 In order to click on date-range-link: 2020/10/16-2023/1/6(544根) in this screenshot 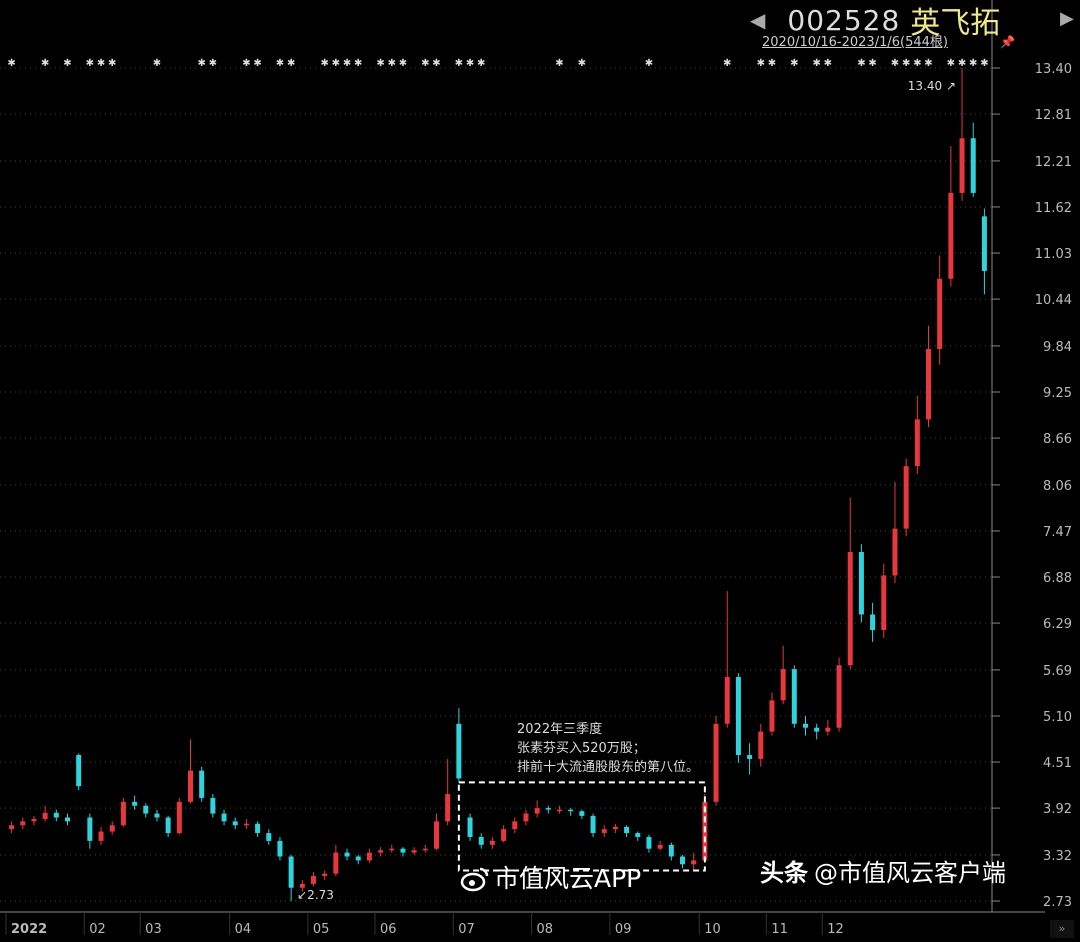, I will do `click(855, 42)`.